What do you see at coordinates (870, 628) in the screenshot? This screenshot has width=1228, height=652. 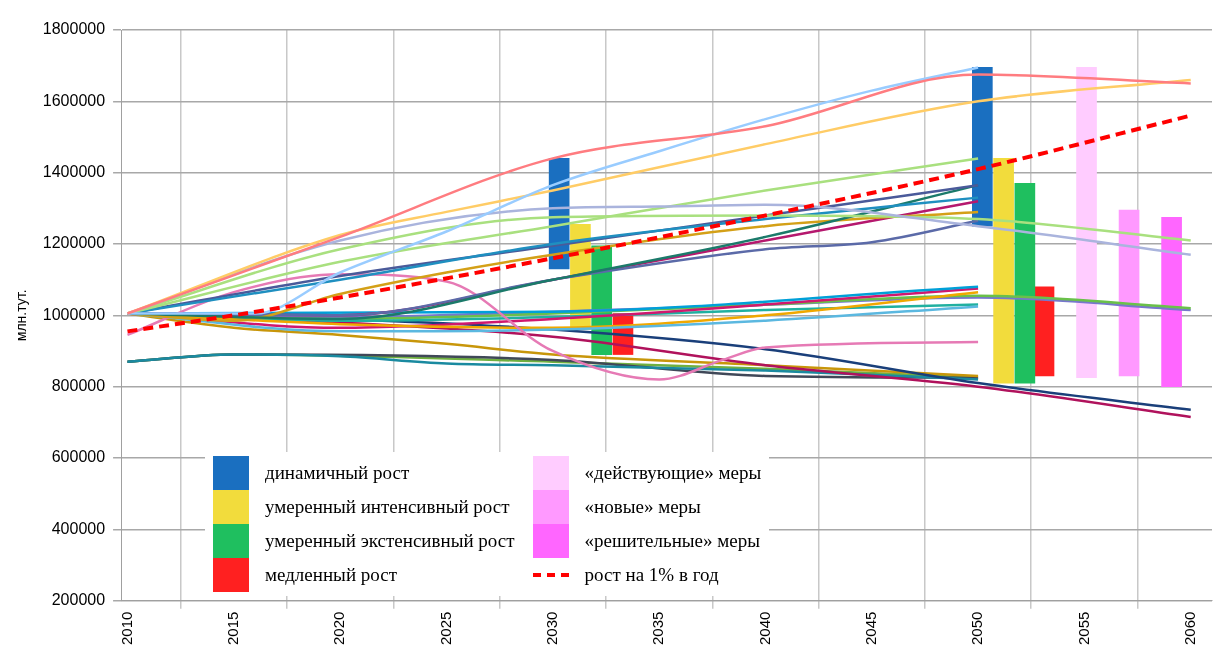 I see `x-tick-label: 2045` at bounding box center [870, 628].